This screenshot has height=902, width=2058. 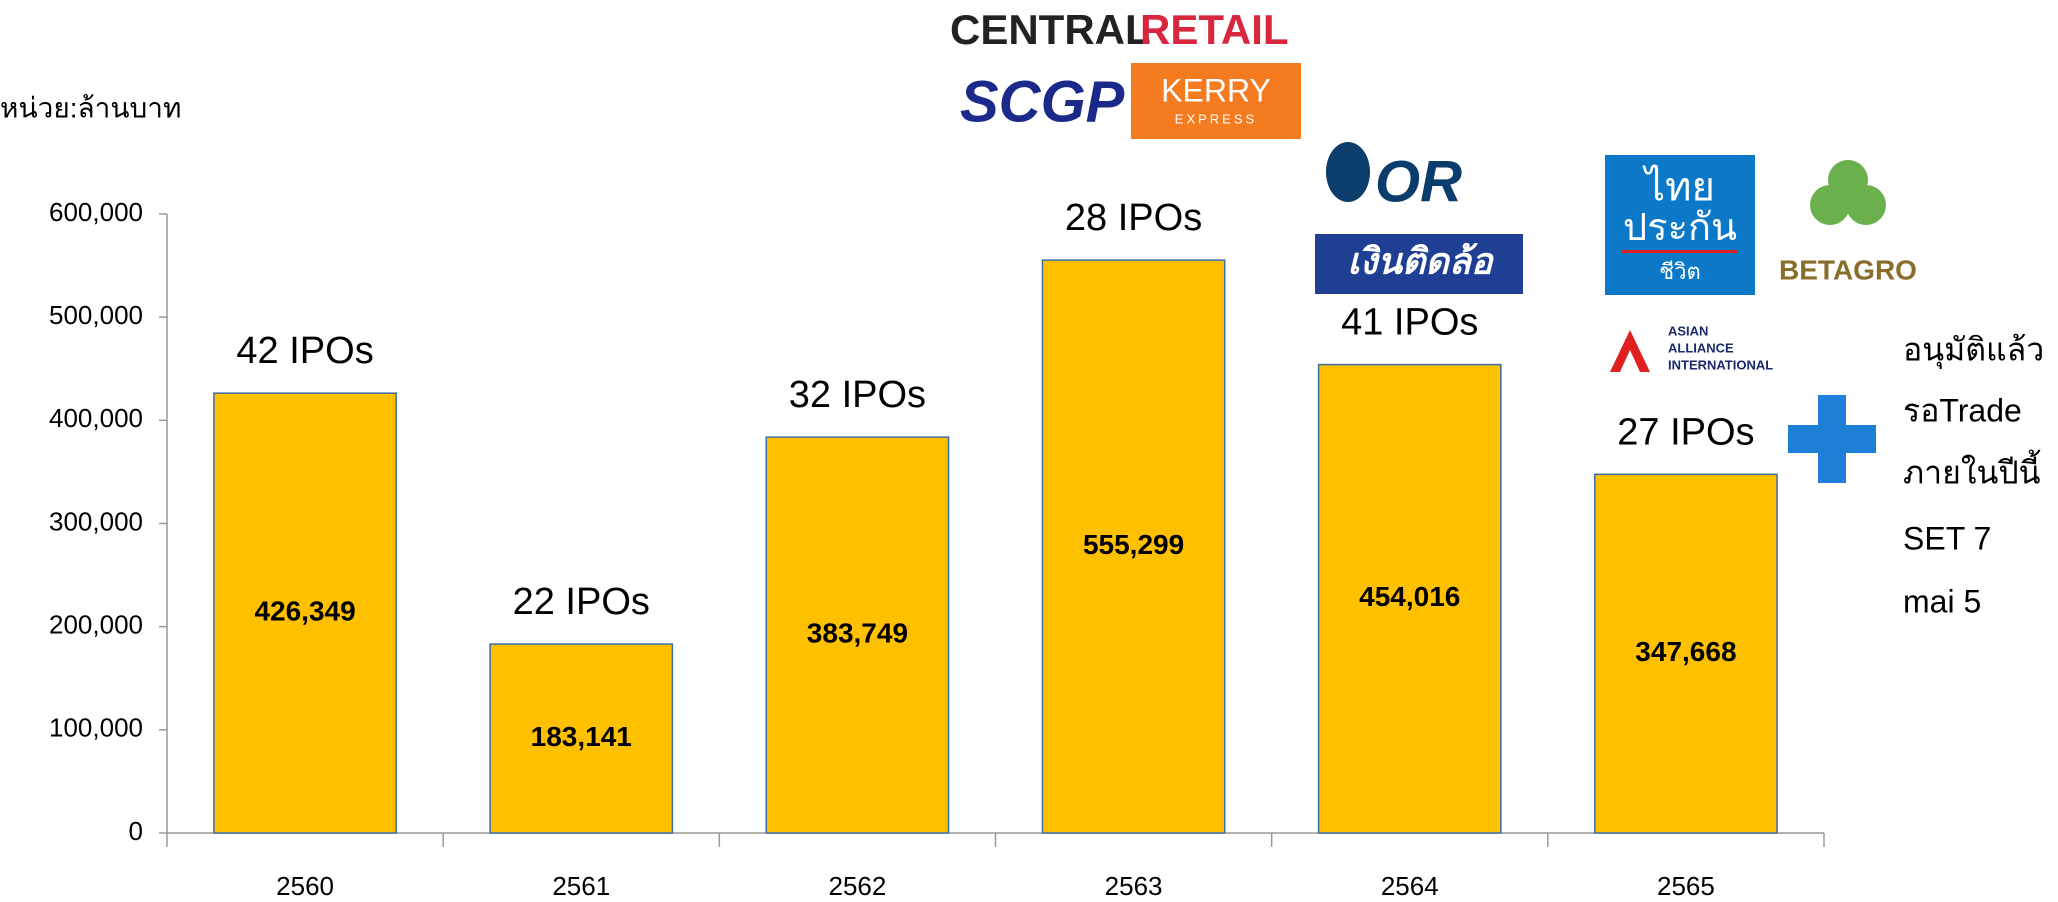 What do you see at coordinates (1133, 218) in the screenshot?
I see `ipo-annotation: 28 IPOs` at bounding box center [1133, 218].